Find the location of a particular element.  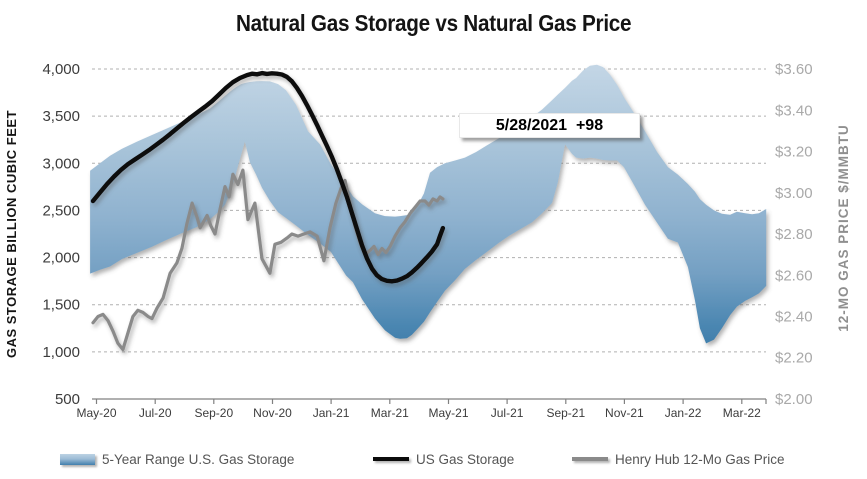

right-axis-tick-label: $2.00 is located at coordinates (794, 399).